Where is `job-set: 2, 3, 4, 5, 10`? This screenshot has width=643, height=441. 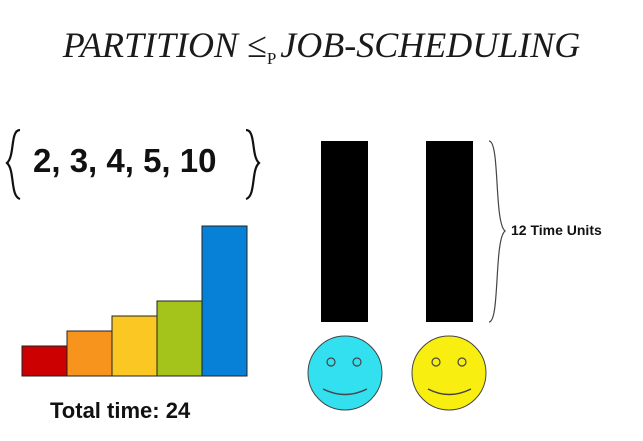
job-set: 2, 3, 4, 5, 10 is located at coordinates (135, 165).